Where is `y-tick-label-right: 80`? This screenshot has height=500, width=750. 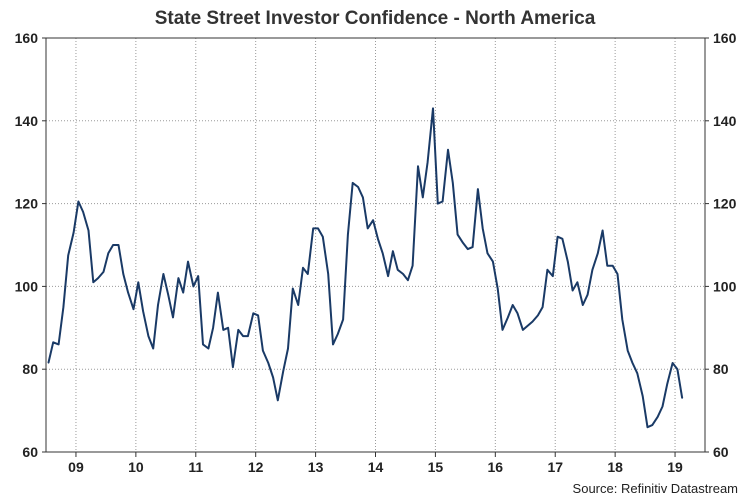
y-tick-label-right: 80 is located at coordinates (721, 369).